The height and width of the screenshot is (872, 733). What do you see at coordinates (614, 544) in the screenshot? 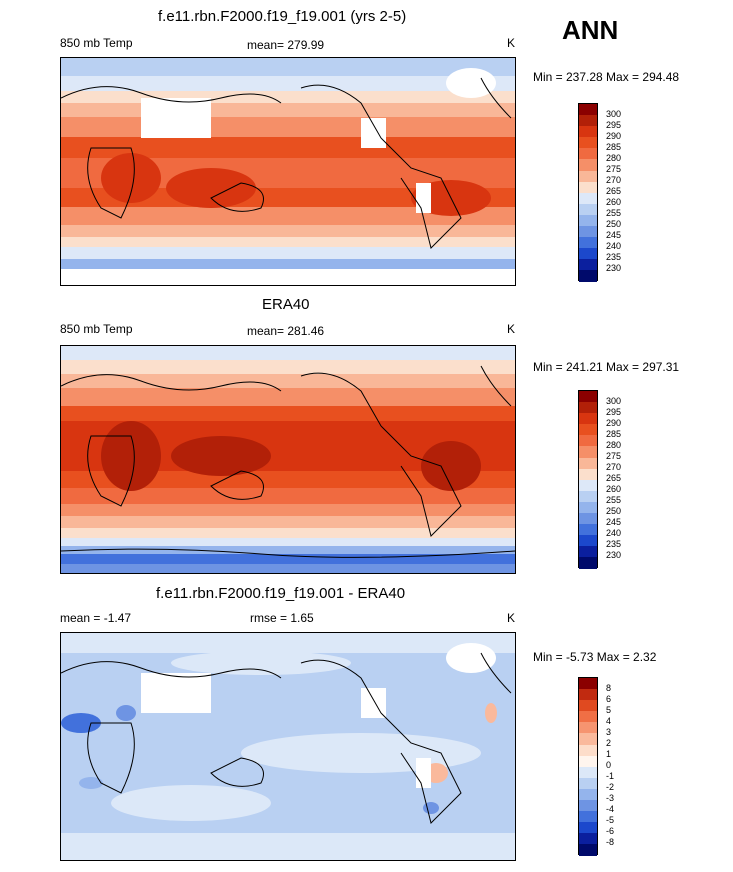
I see `panel2-colorbar-label: 235` at bounding box center [614, 544].